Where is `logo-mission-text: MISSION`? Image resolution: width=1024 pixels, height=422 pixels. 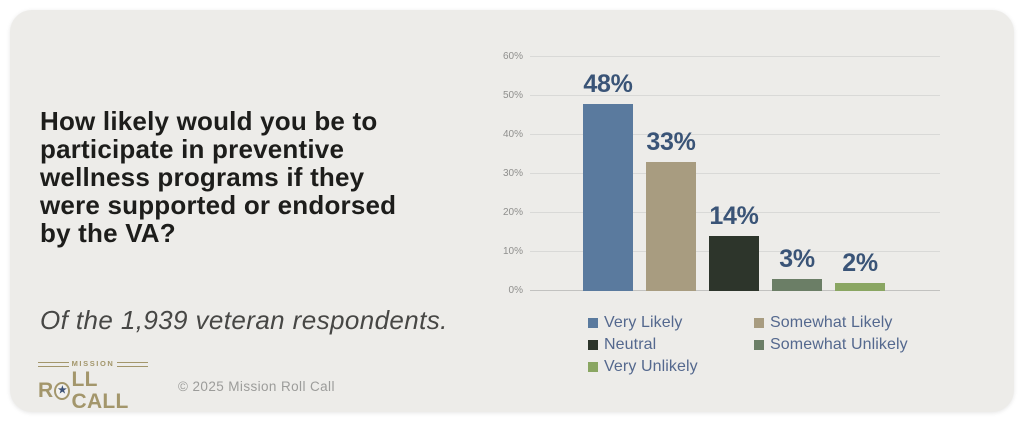 logo-mission-text: MISSION is located at coordinates (93, 363).